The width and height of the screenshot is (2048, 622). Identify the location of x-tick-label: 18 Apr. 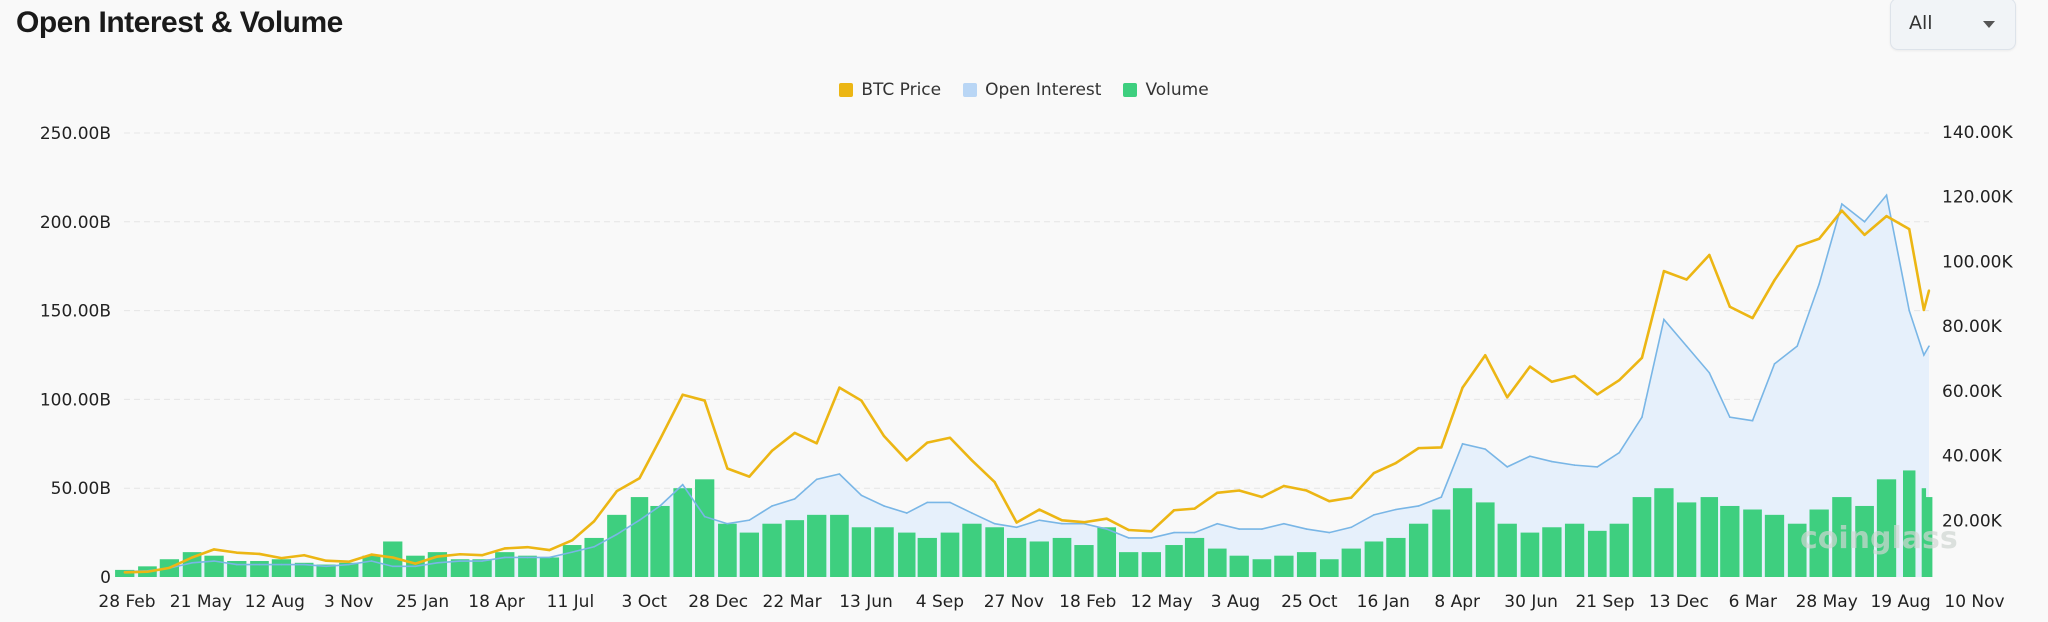
(496, 602).